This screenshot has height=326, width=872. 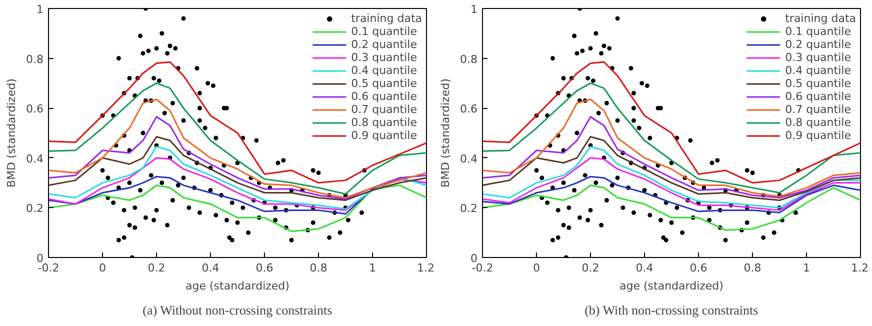 What do you see at coordinates (237, 310) in the screenshot?
I see `text: (a) Without non-crossing constraints` at bounding box center [237, 310].